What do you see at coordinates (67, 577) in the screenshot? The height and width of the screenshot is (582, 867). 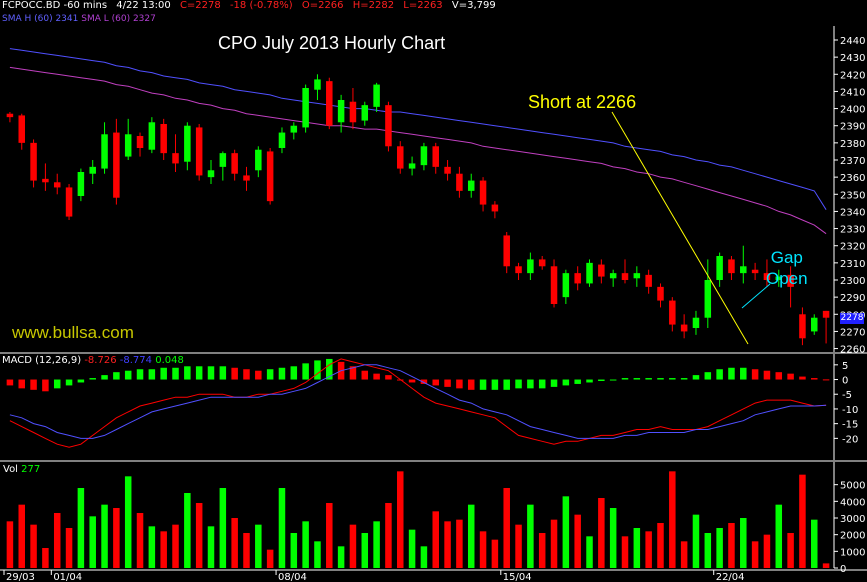 I see `x-tick-label: 01/04` at bounding box center [67, 577].